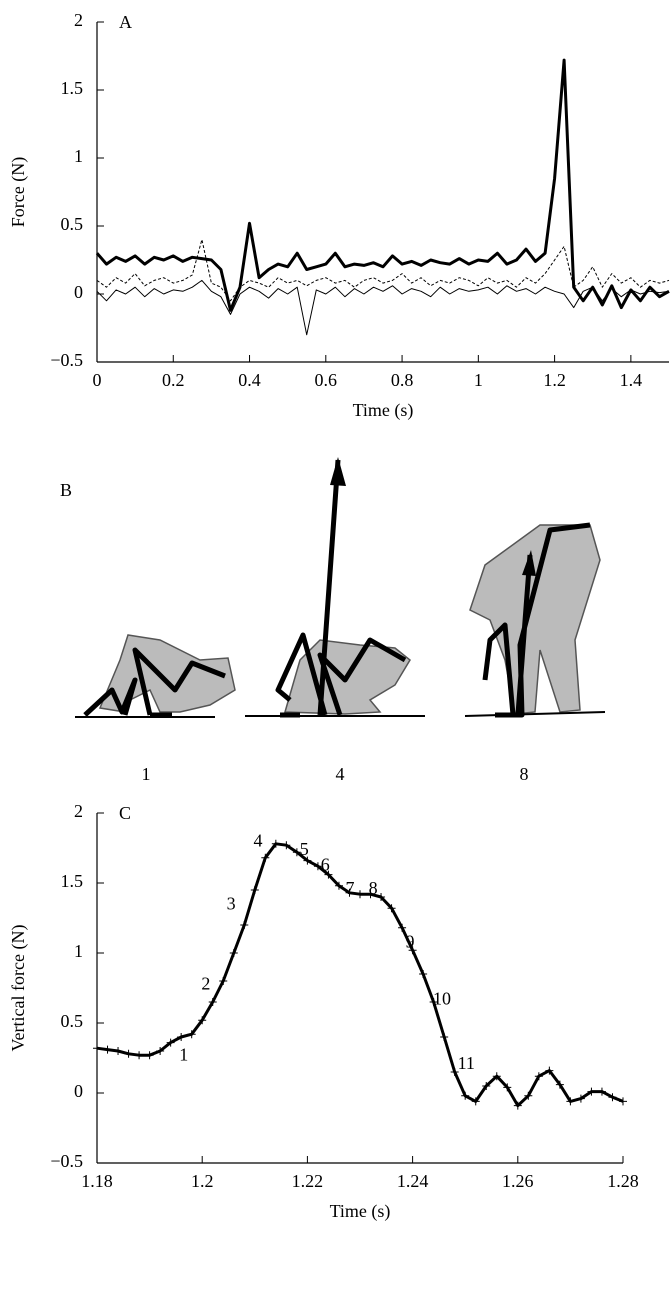 This screenshot has width=671, height=1295. I want to click on panel-label: B, so click(66, 490).